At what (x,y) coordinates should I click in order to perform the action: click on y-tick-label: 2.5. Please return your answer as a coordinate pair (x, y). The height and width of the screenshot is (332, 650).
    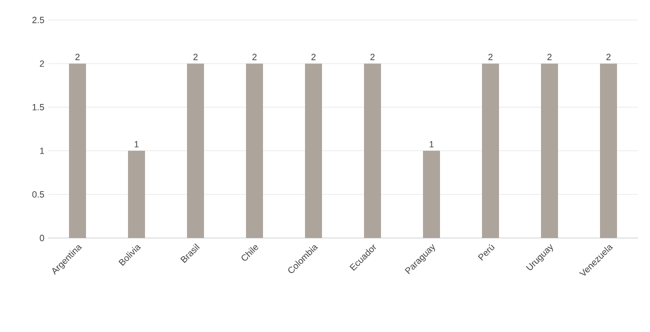
    Looking at the image, I should click on (38, 20).